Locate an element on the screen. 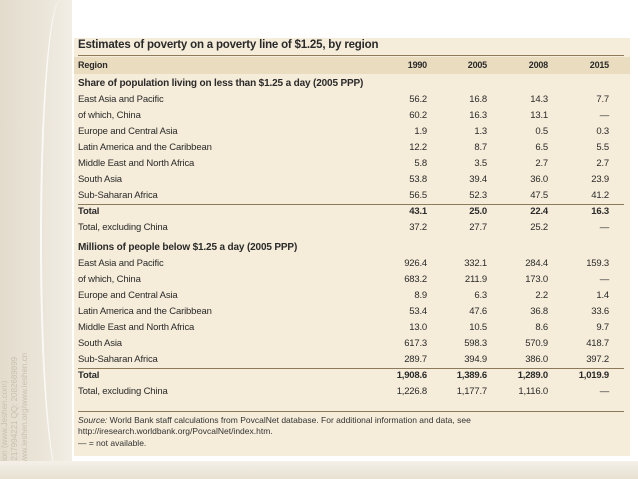 This screenshot has height=479, width=638. table-row-value: 9.7 is located at coordinates (602, 327).